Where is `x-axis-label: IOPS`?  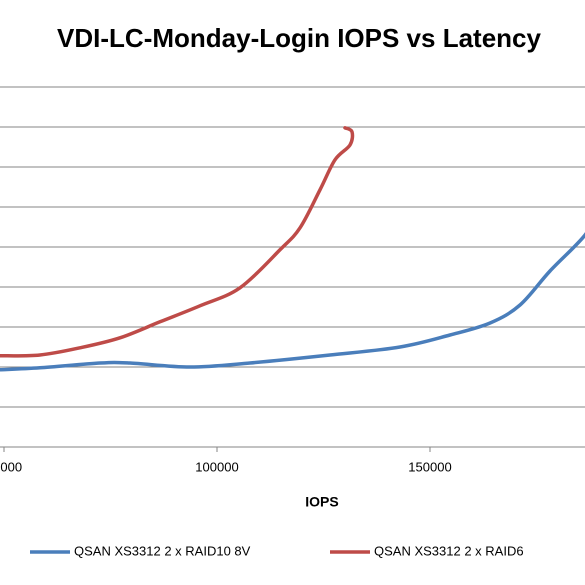
x-axis-label: IOPS is located at coordinates (321, 502).